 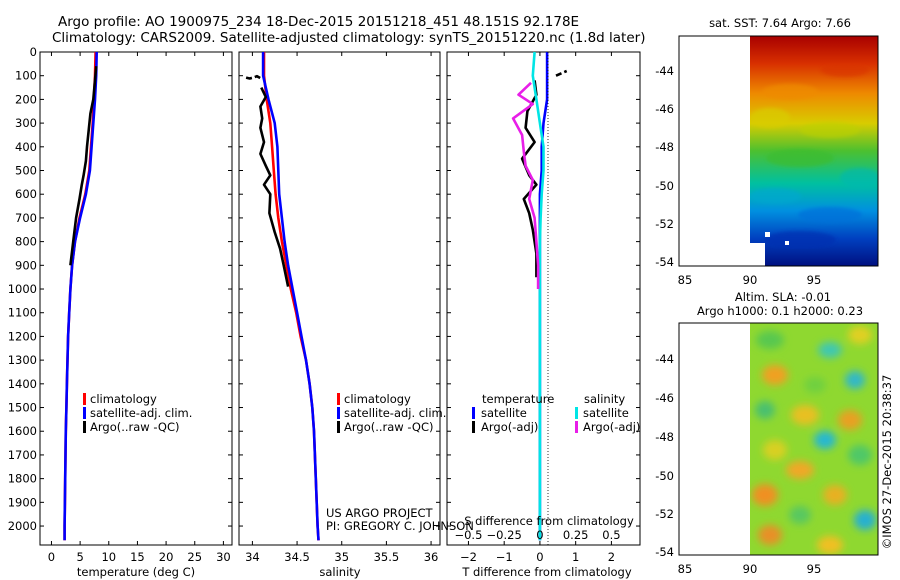 What do you see at coordinates (539, 535) in the screenshot?
I see `s-diff-tick-label: 0` at bounding box center [539, 535].